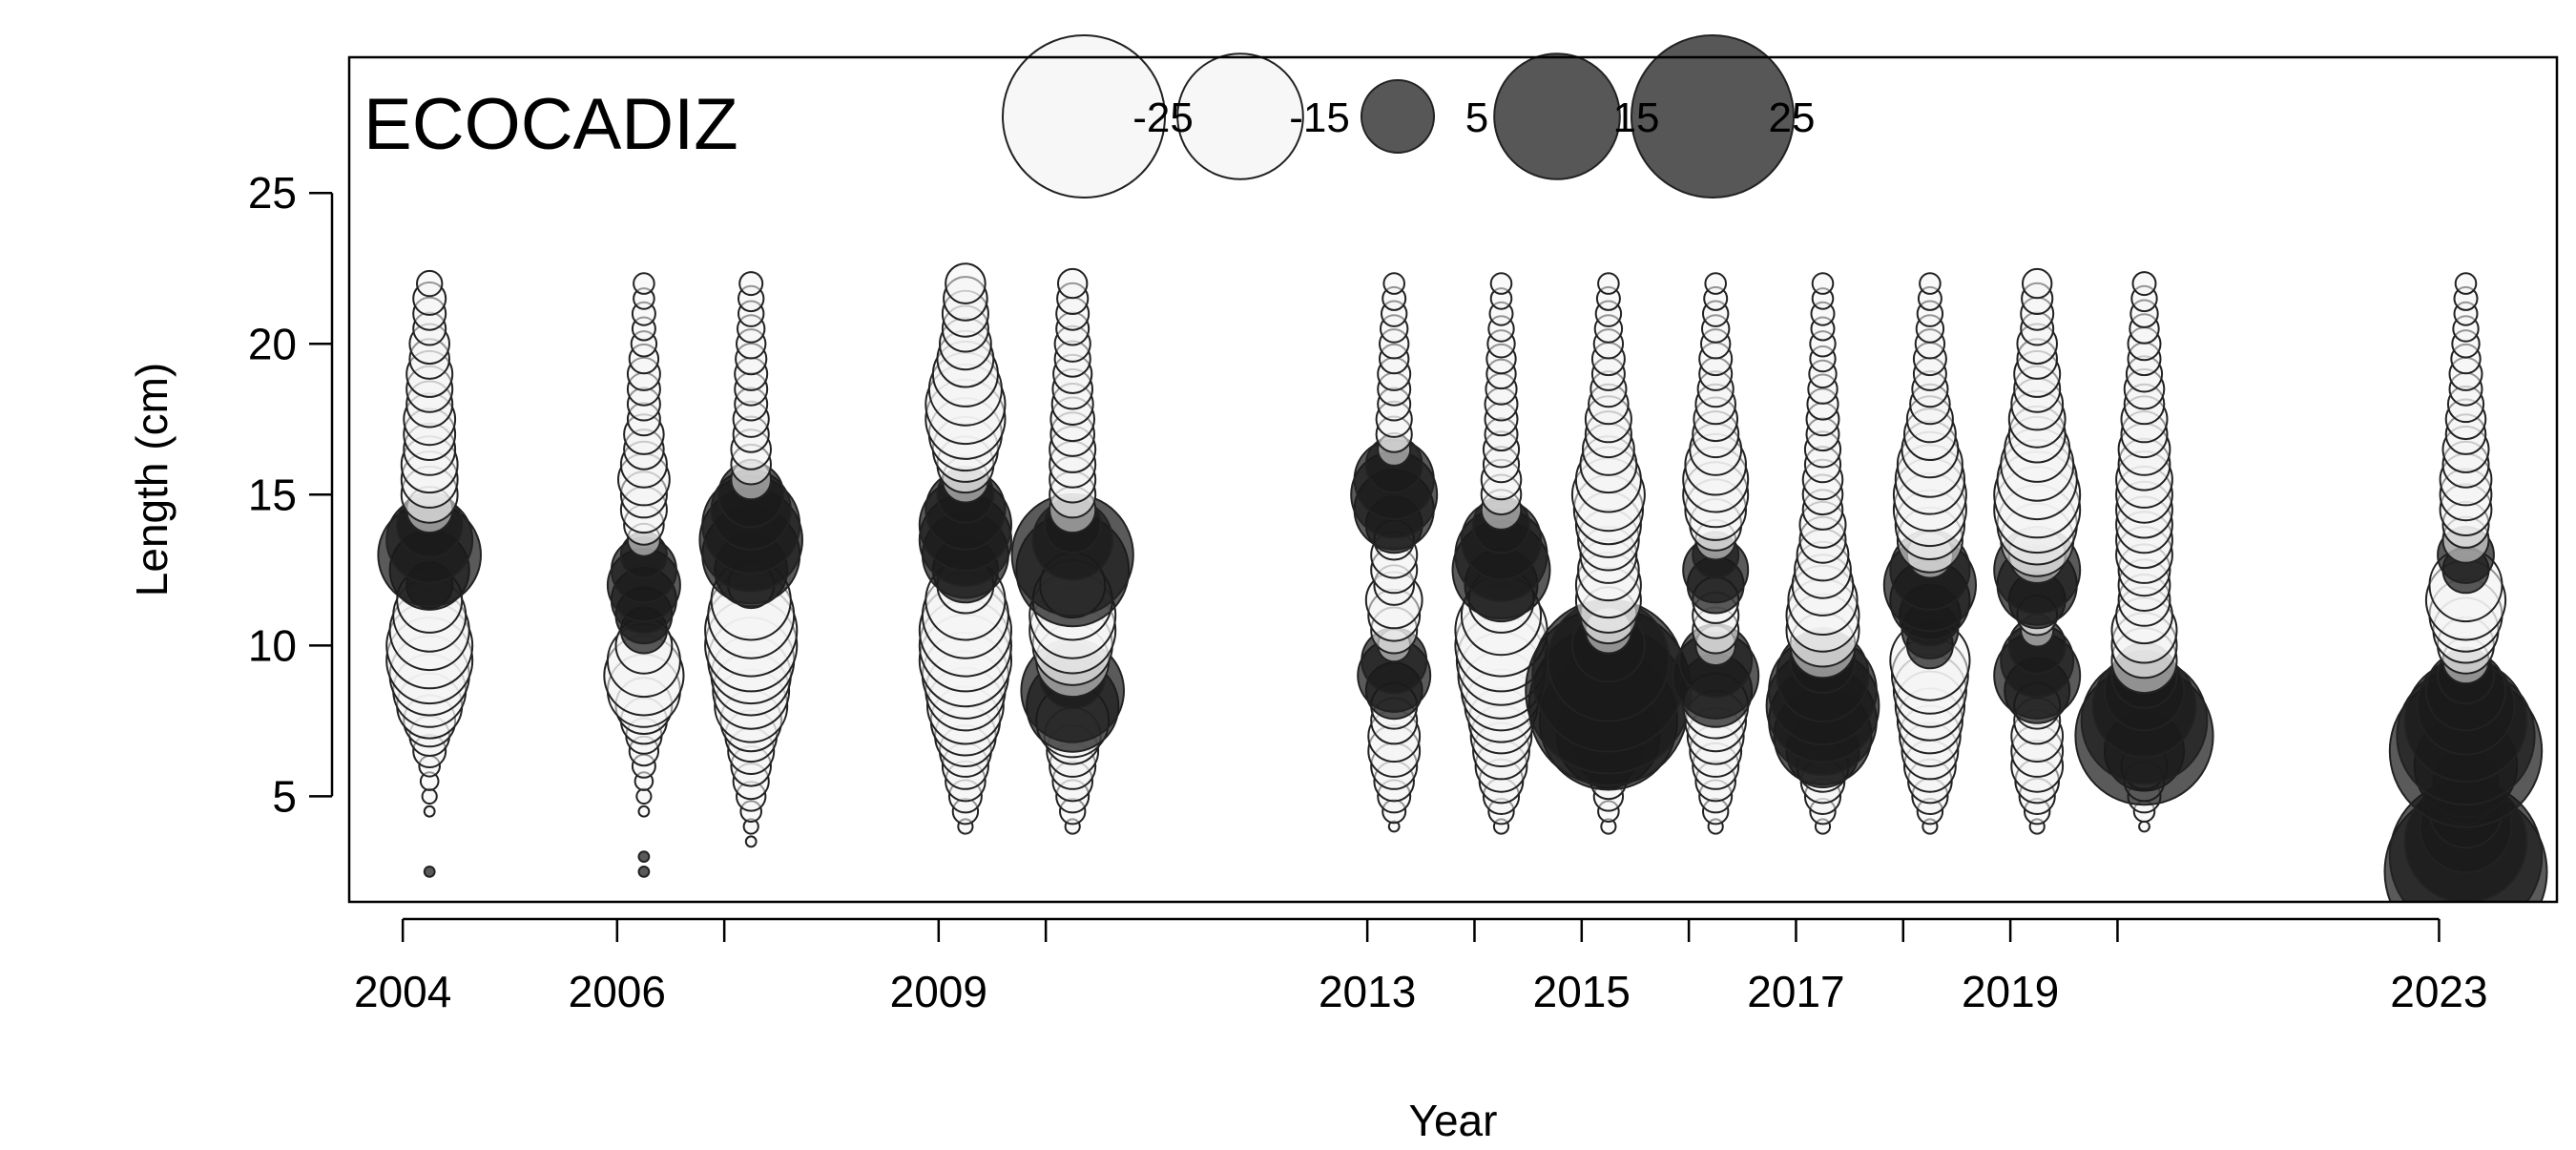 The width and height of the screenshot is (2576, 1150). I want to click on y-tick-label-5: 5, so click(284, 796).